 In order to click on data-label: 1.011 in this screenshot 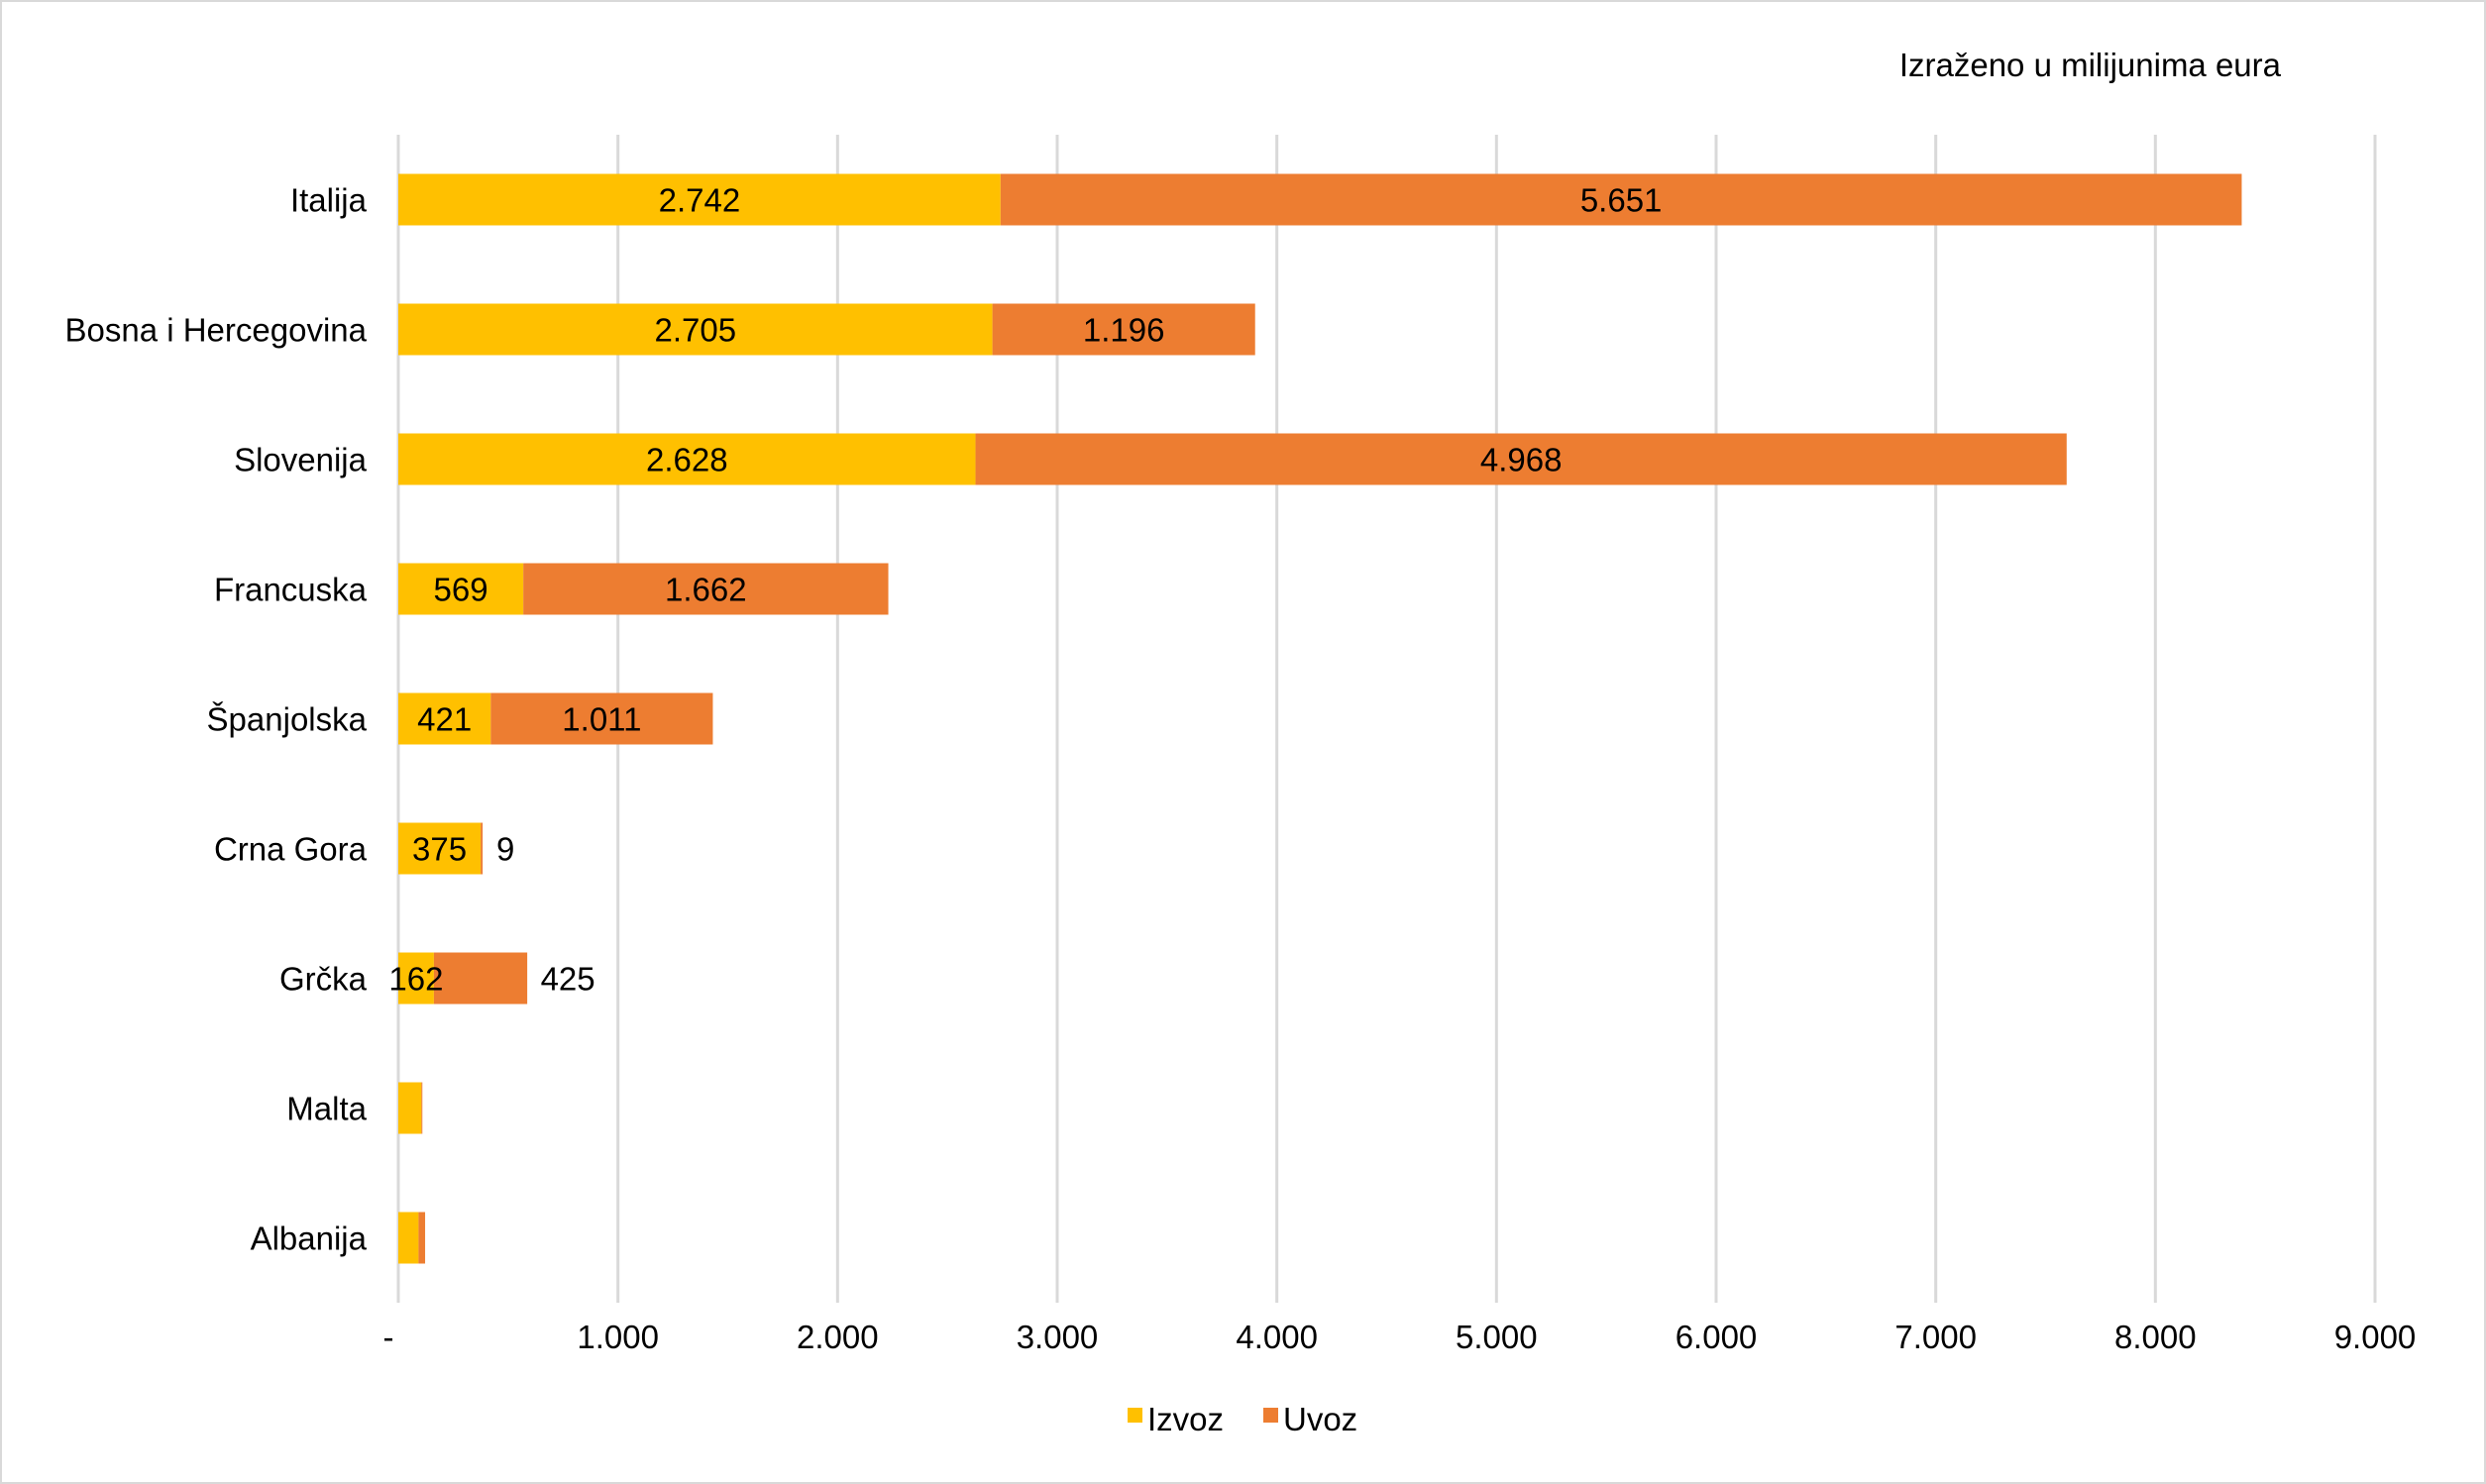, I will do `click(601, 720)`.